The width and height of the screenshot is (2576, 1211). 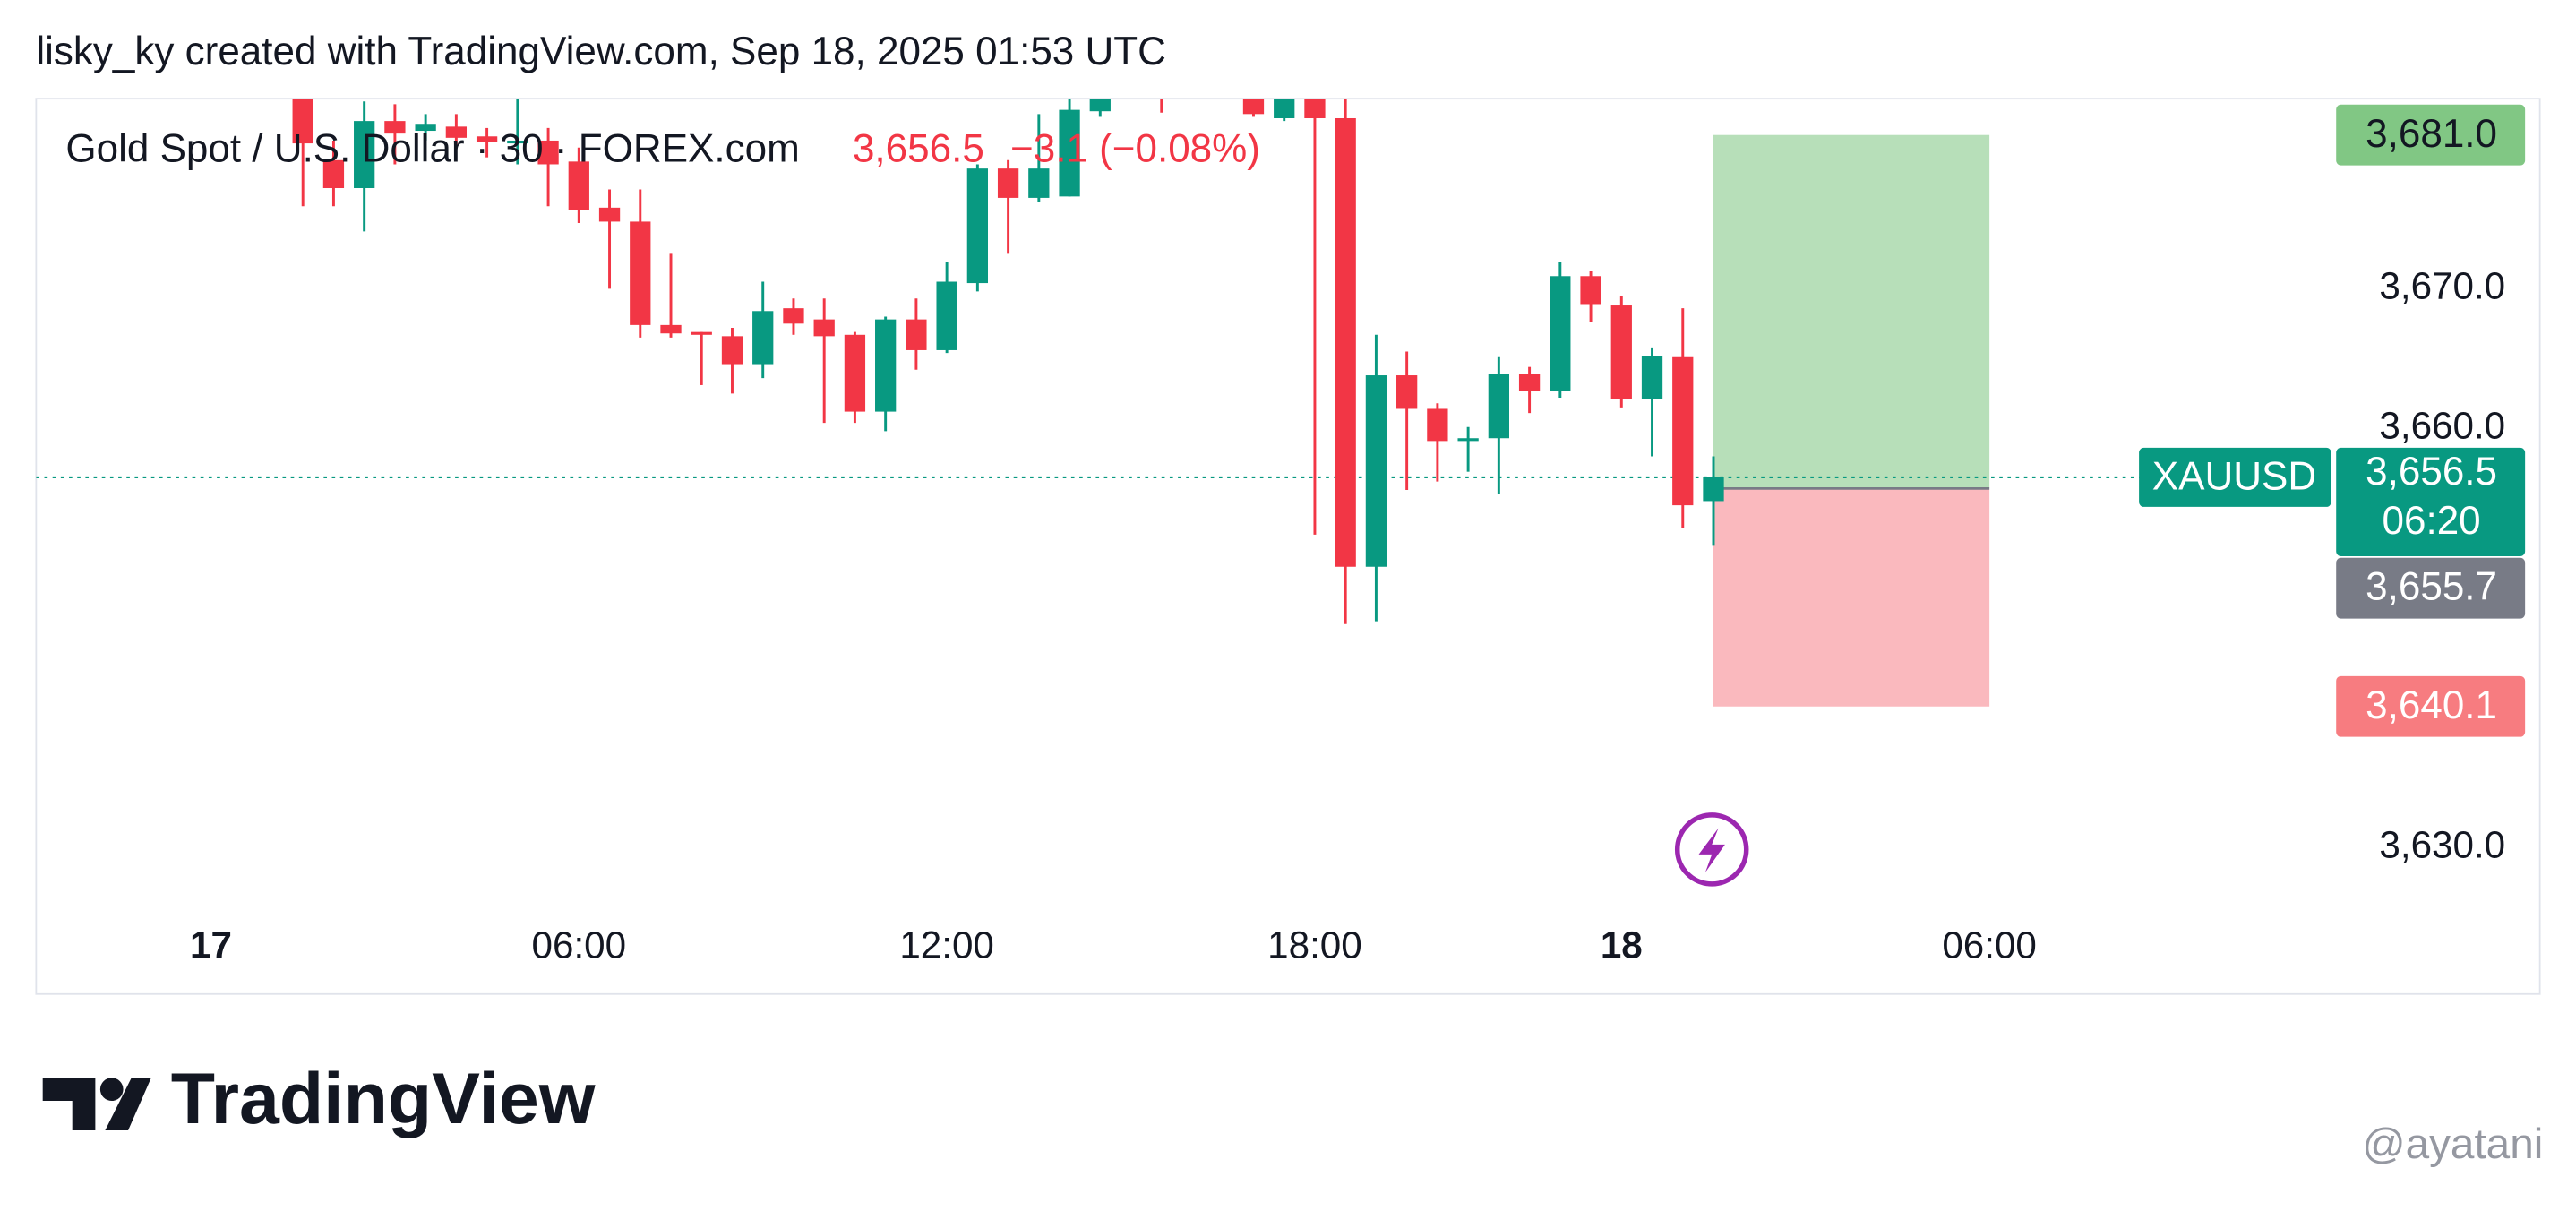 What do you see at coordinates (2442, 844) in the screenshot?
I see `y-tick-label: 3,630.0` at bounding box center [2442, 844].